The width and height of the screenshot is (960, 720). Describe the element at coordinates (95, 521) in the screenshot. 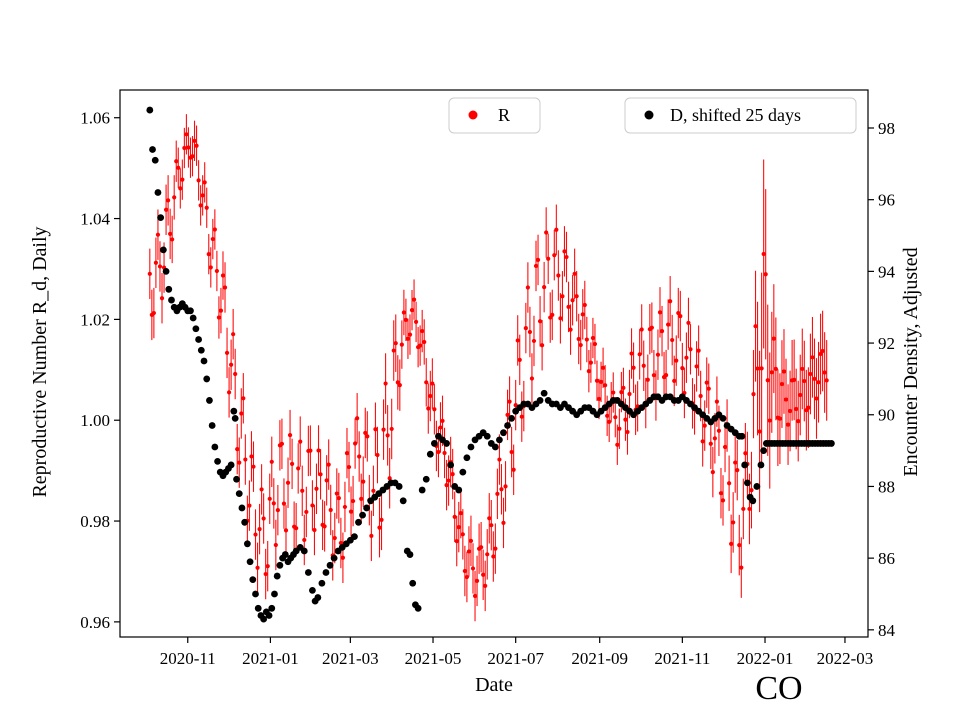

I see `y-left-tick-label: 0.98` at that location.